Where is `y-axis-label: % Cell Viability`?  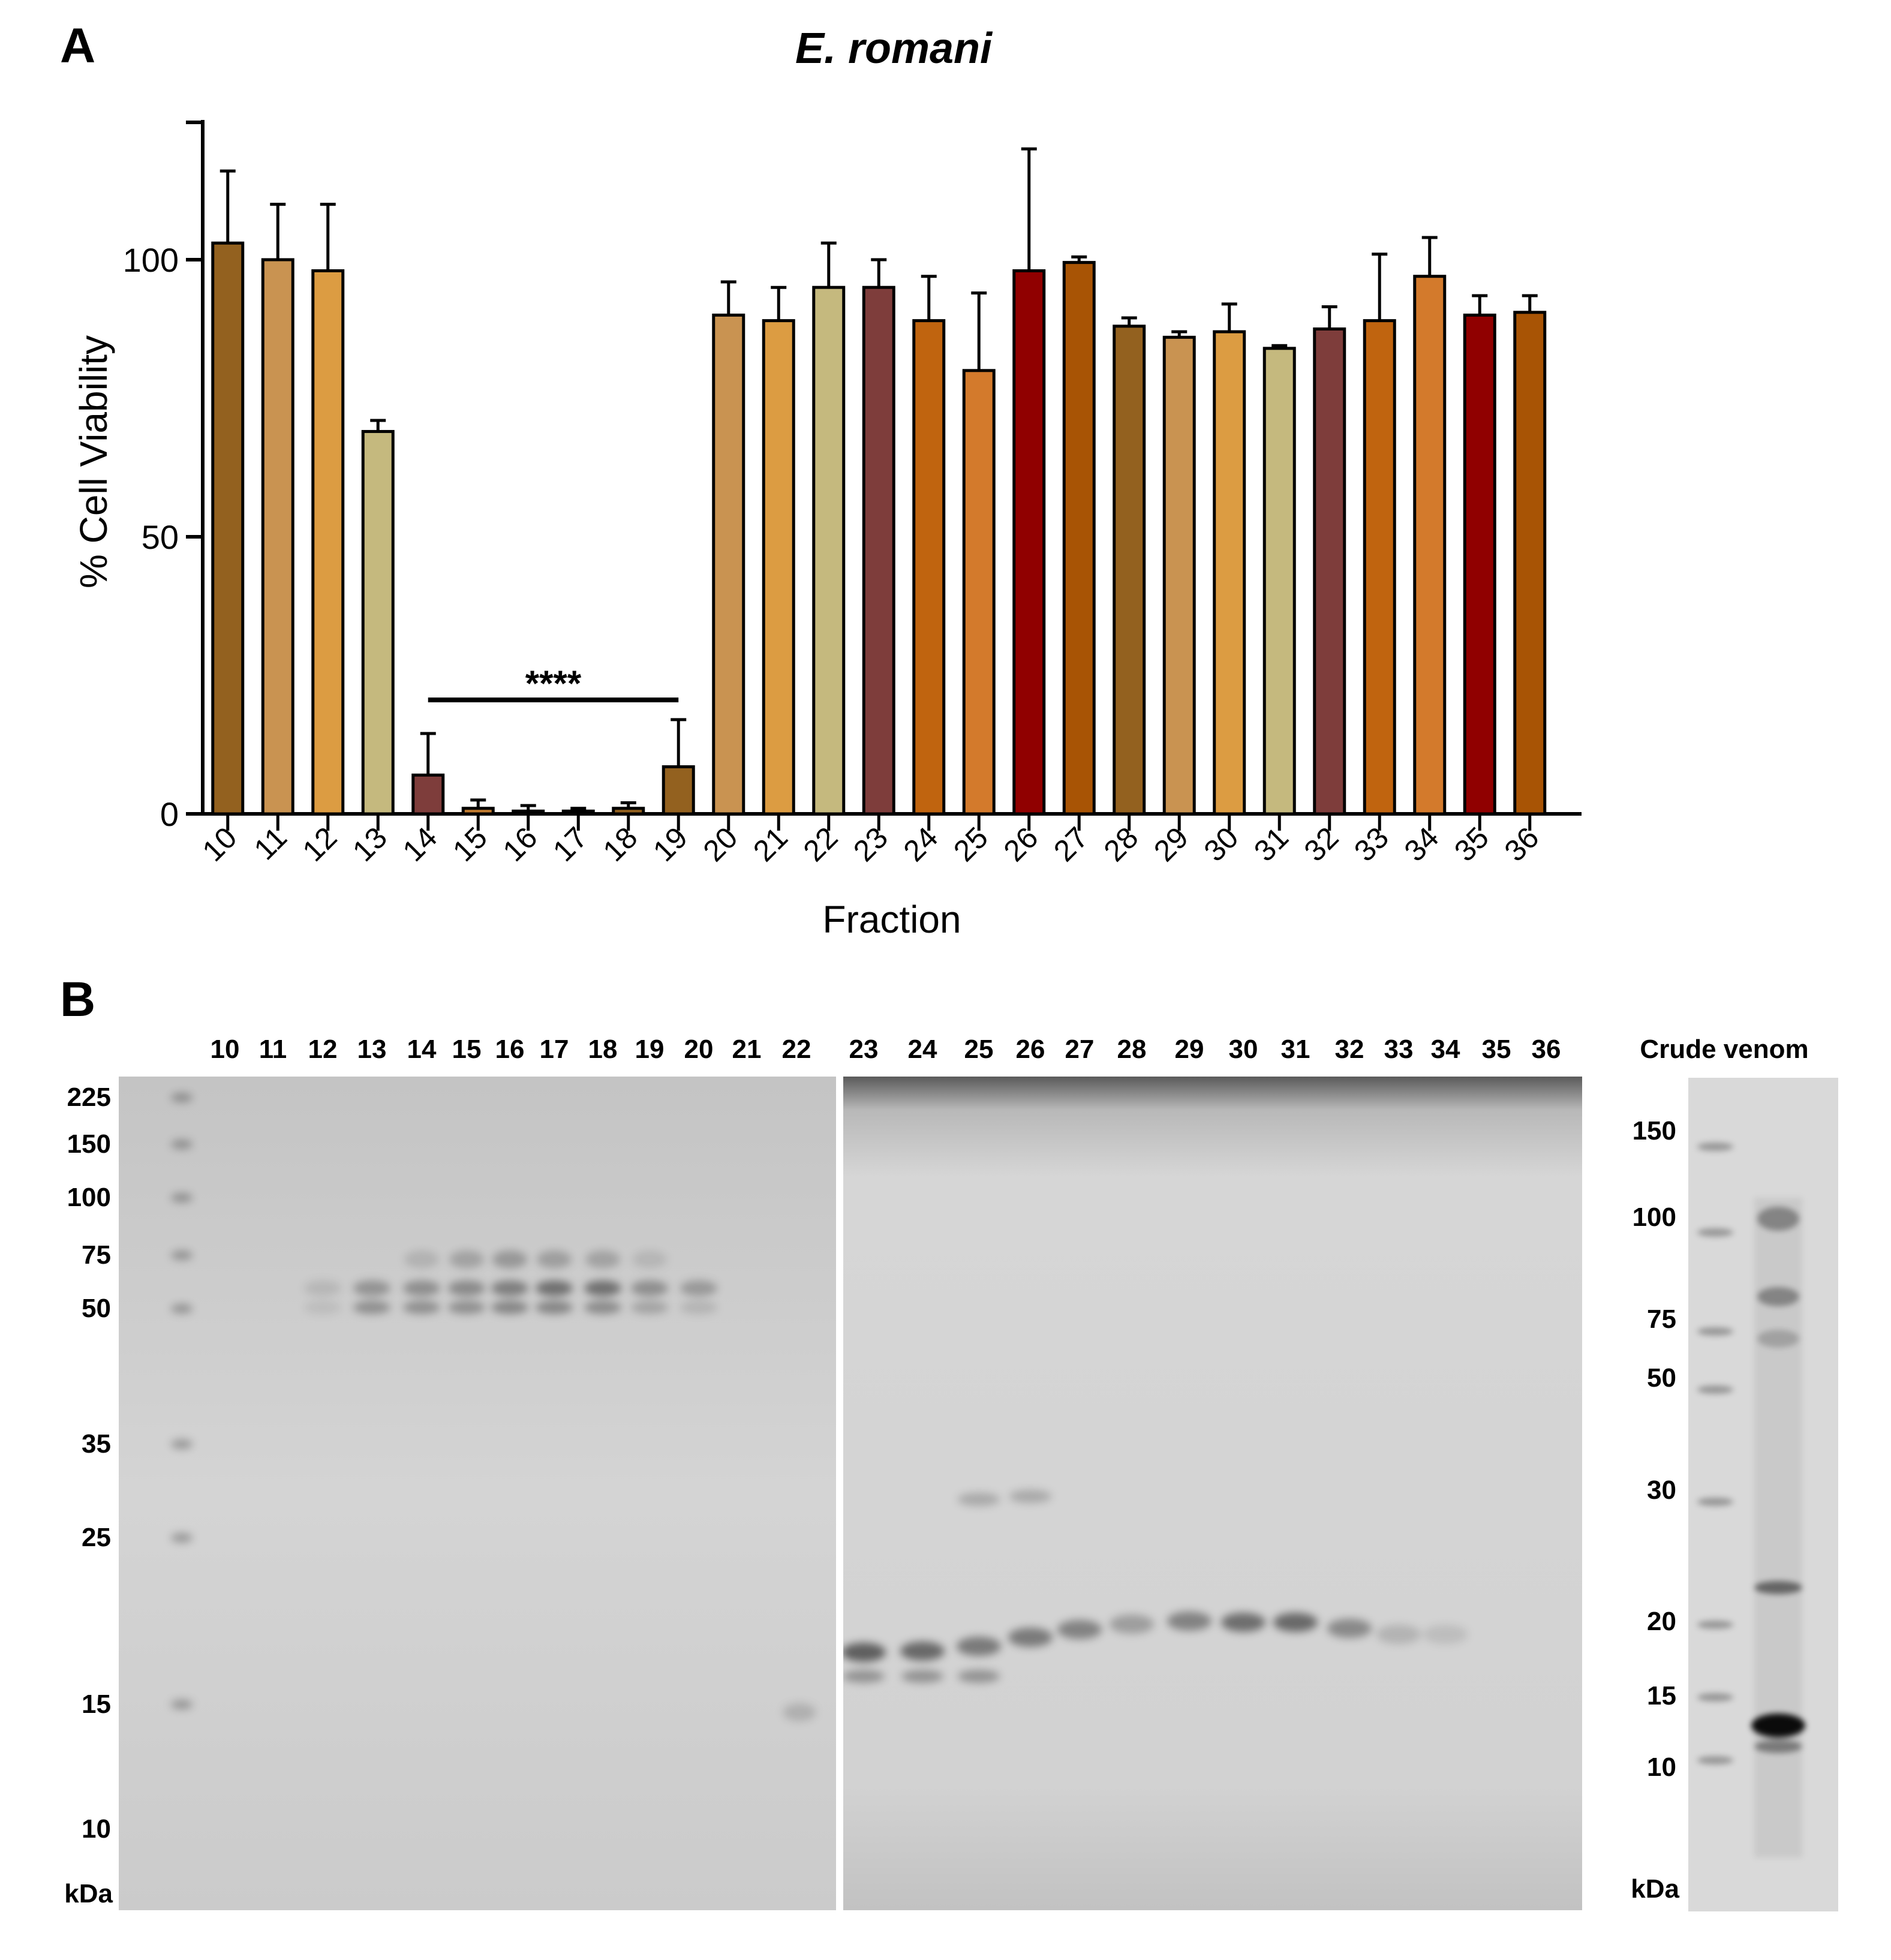
y-axis-label: % Cell Viability is located at coordinates (93, 462).